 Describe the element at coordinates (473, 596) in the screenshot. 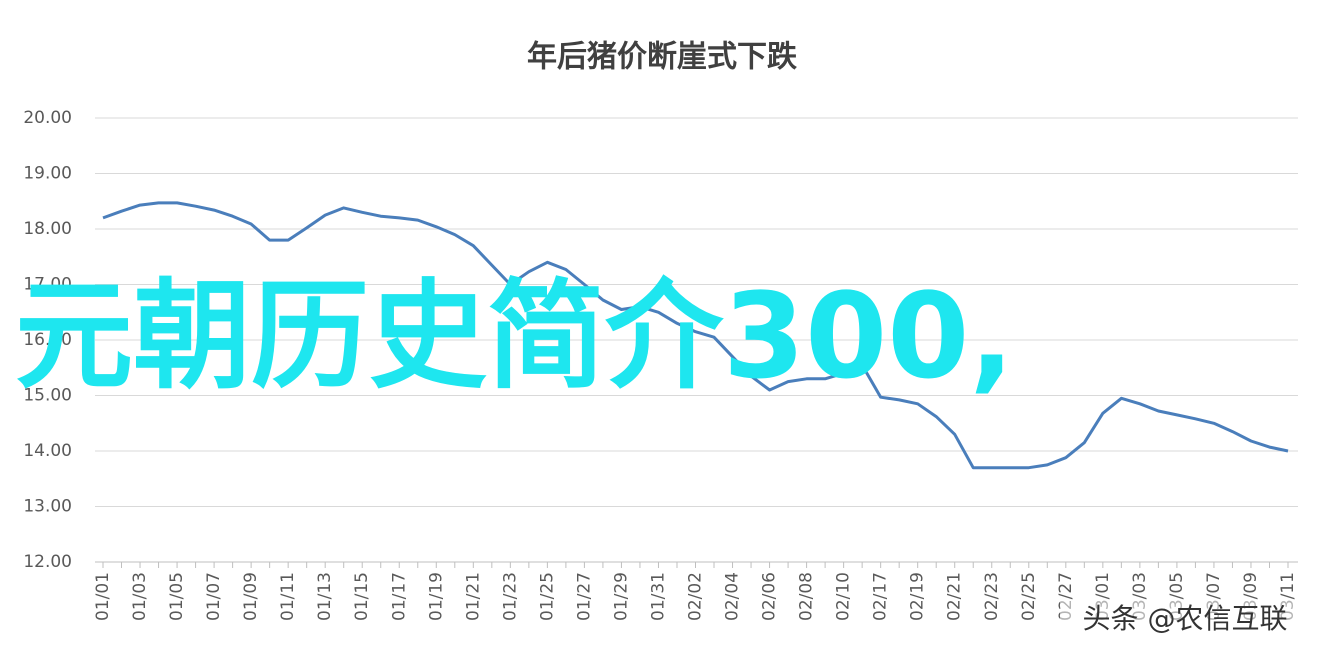

I see `x-tick-label: 01/21` at that location.